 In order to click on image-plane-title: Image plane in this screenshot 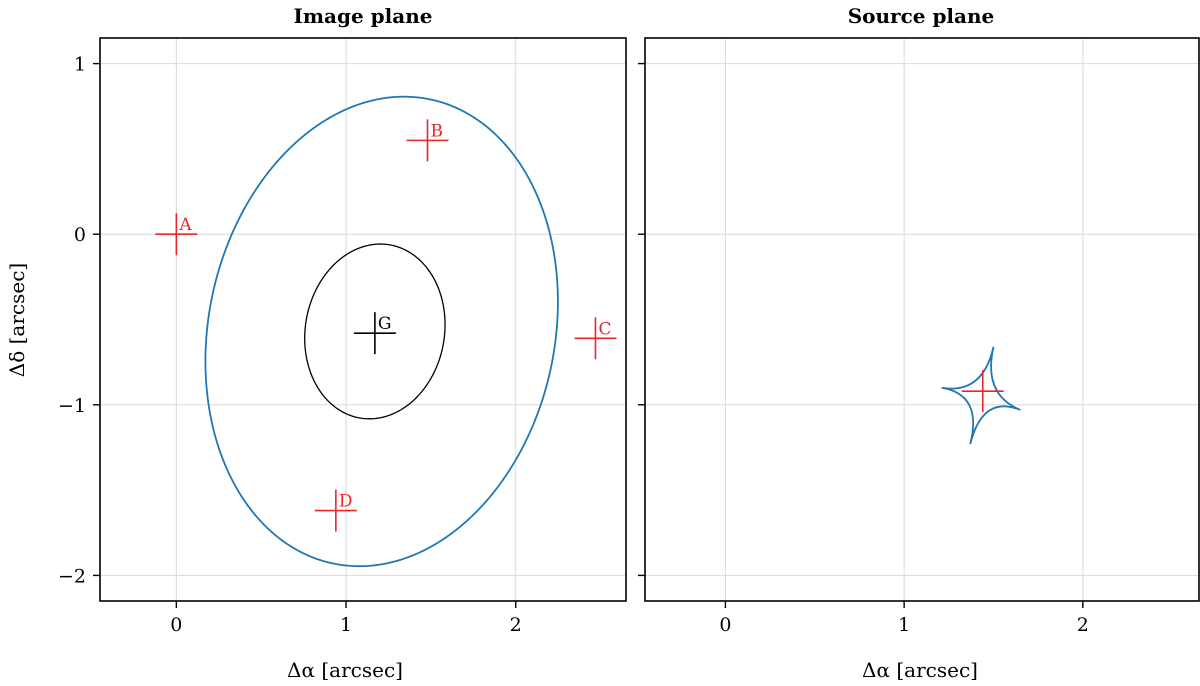, I will do `click(363, 16)`.